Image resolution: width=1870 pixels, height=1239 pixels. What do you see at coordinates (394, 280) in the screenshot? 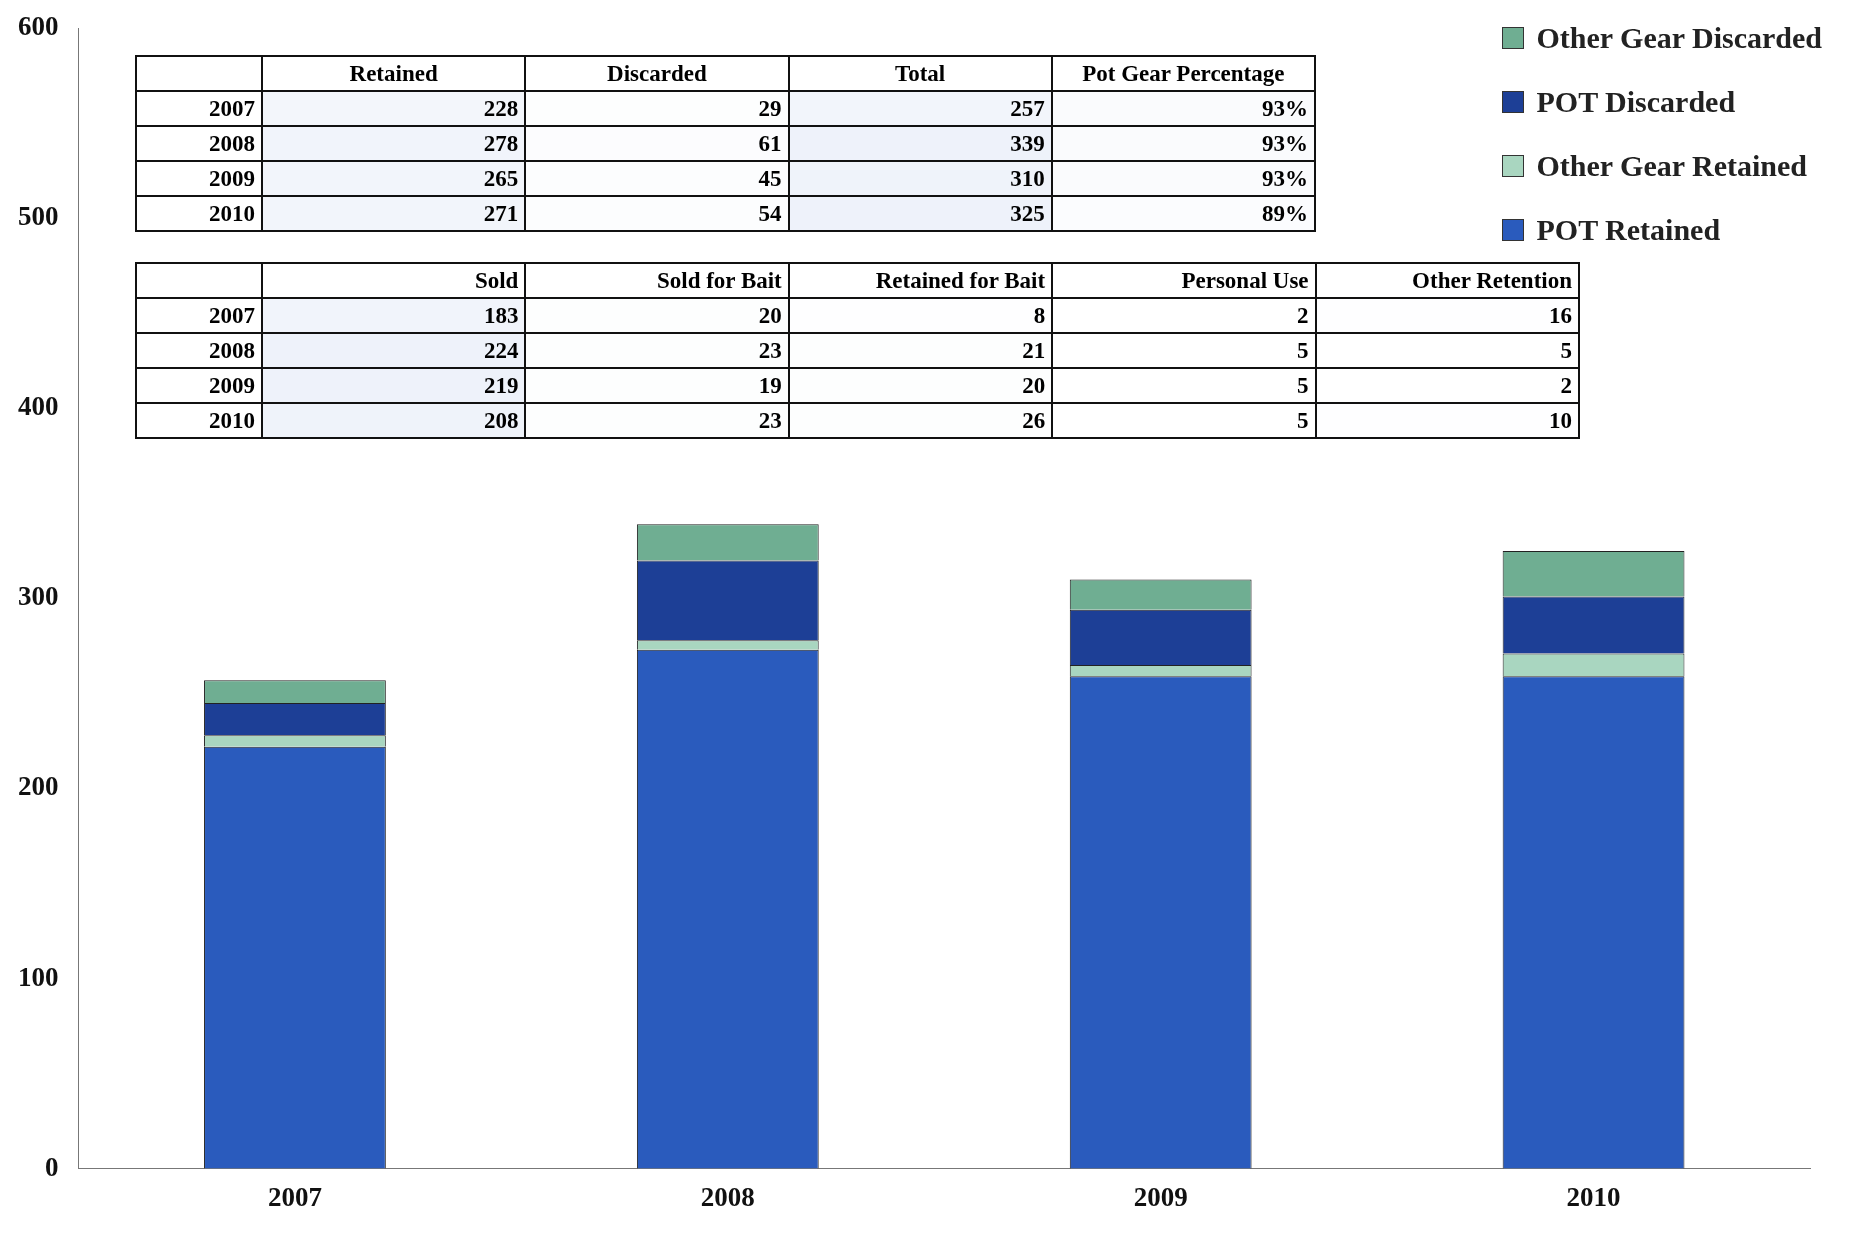
I see `x-tick-label: Sold` at bounding box center [394, 280].